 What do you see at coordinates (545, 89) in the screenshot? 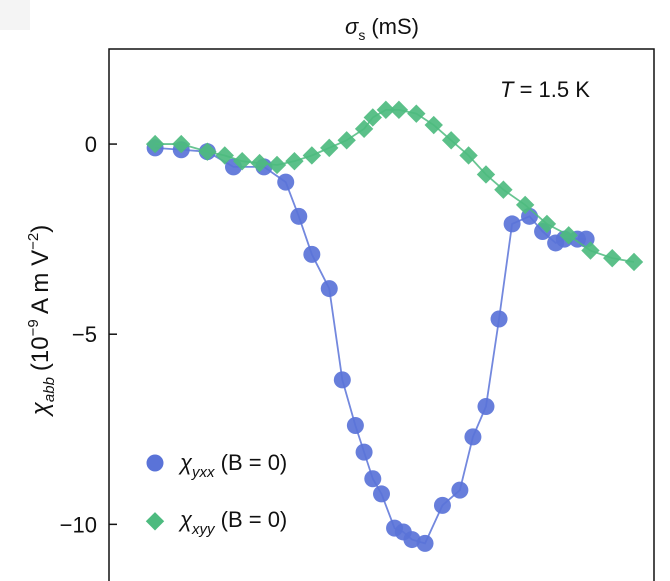
I see `temperature-annotation: T = 1.5 K` at bounding box center [545, 89].